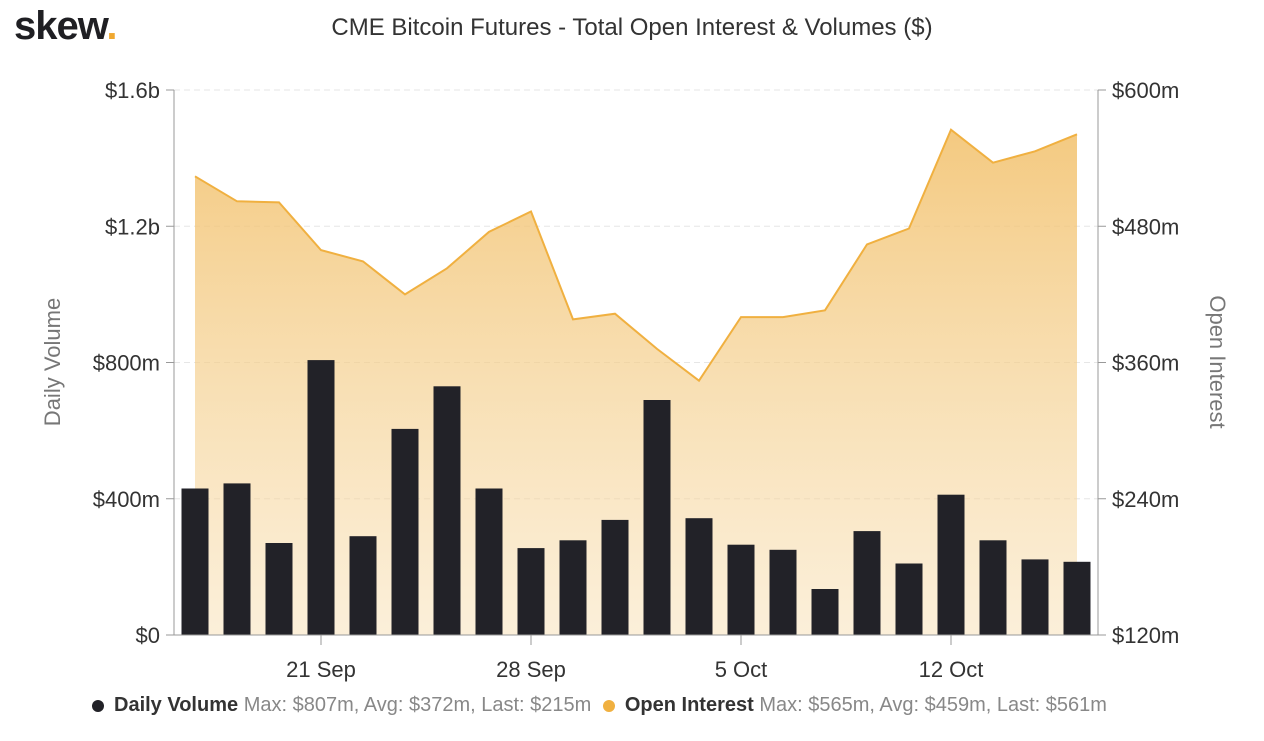 This screenshot has width=1264, height=741. I want to click on right-tick-label: $600m, so click(1145, 90).